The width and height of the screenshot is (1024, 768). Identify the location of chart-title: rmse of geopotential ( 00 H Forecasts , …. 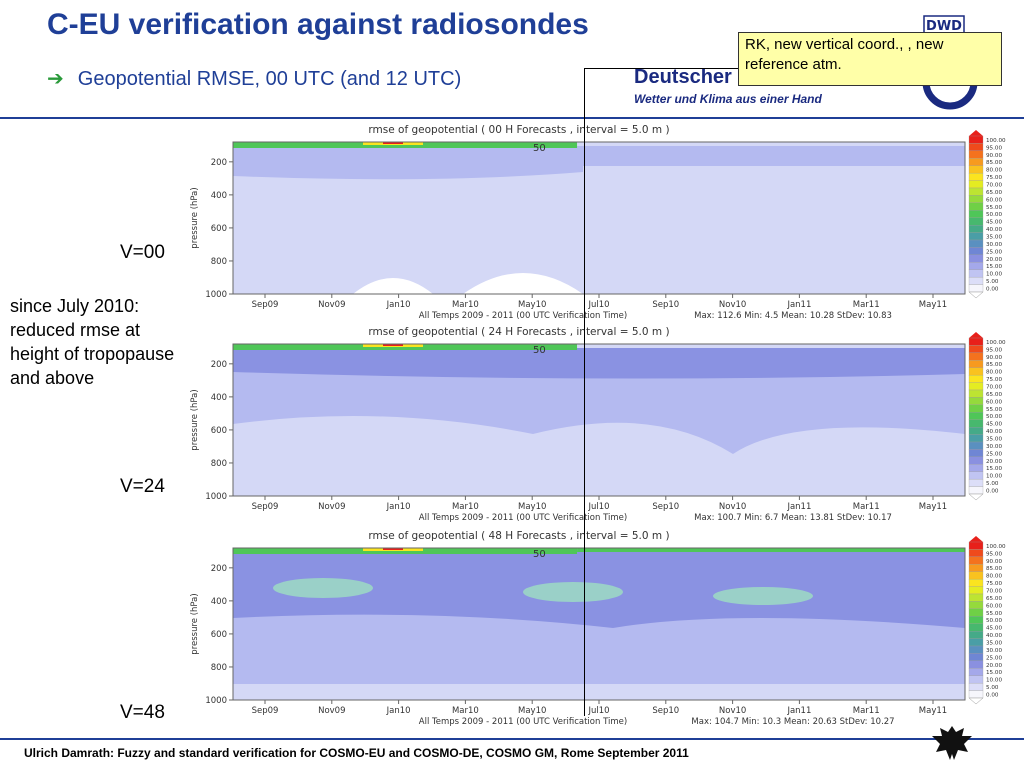
(518, 130).